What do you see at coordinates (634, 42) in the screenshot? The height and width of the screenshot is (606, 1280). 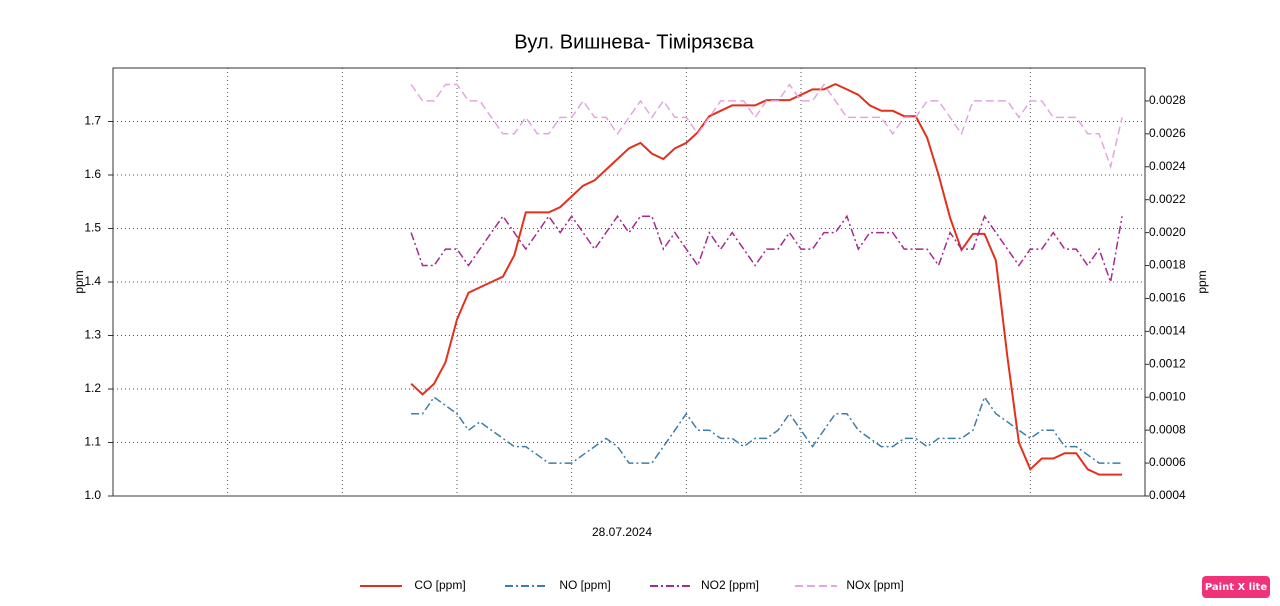 I see `chart-title: Вул. Вишнева- Тімірязєва` at bounding box center [634, 42].